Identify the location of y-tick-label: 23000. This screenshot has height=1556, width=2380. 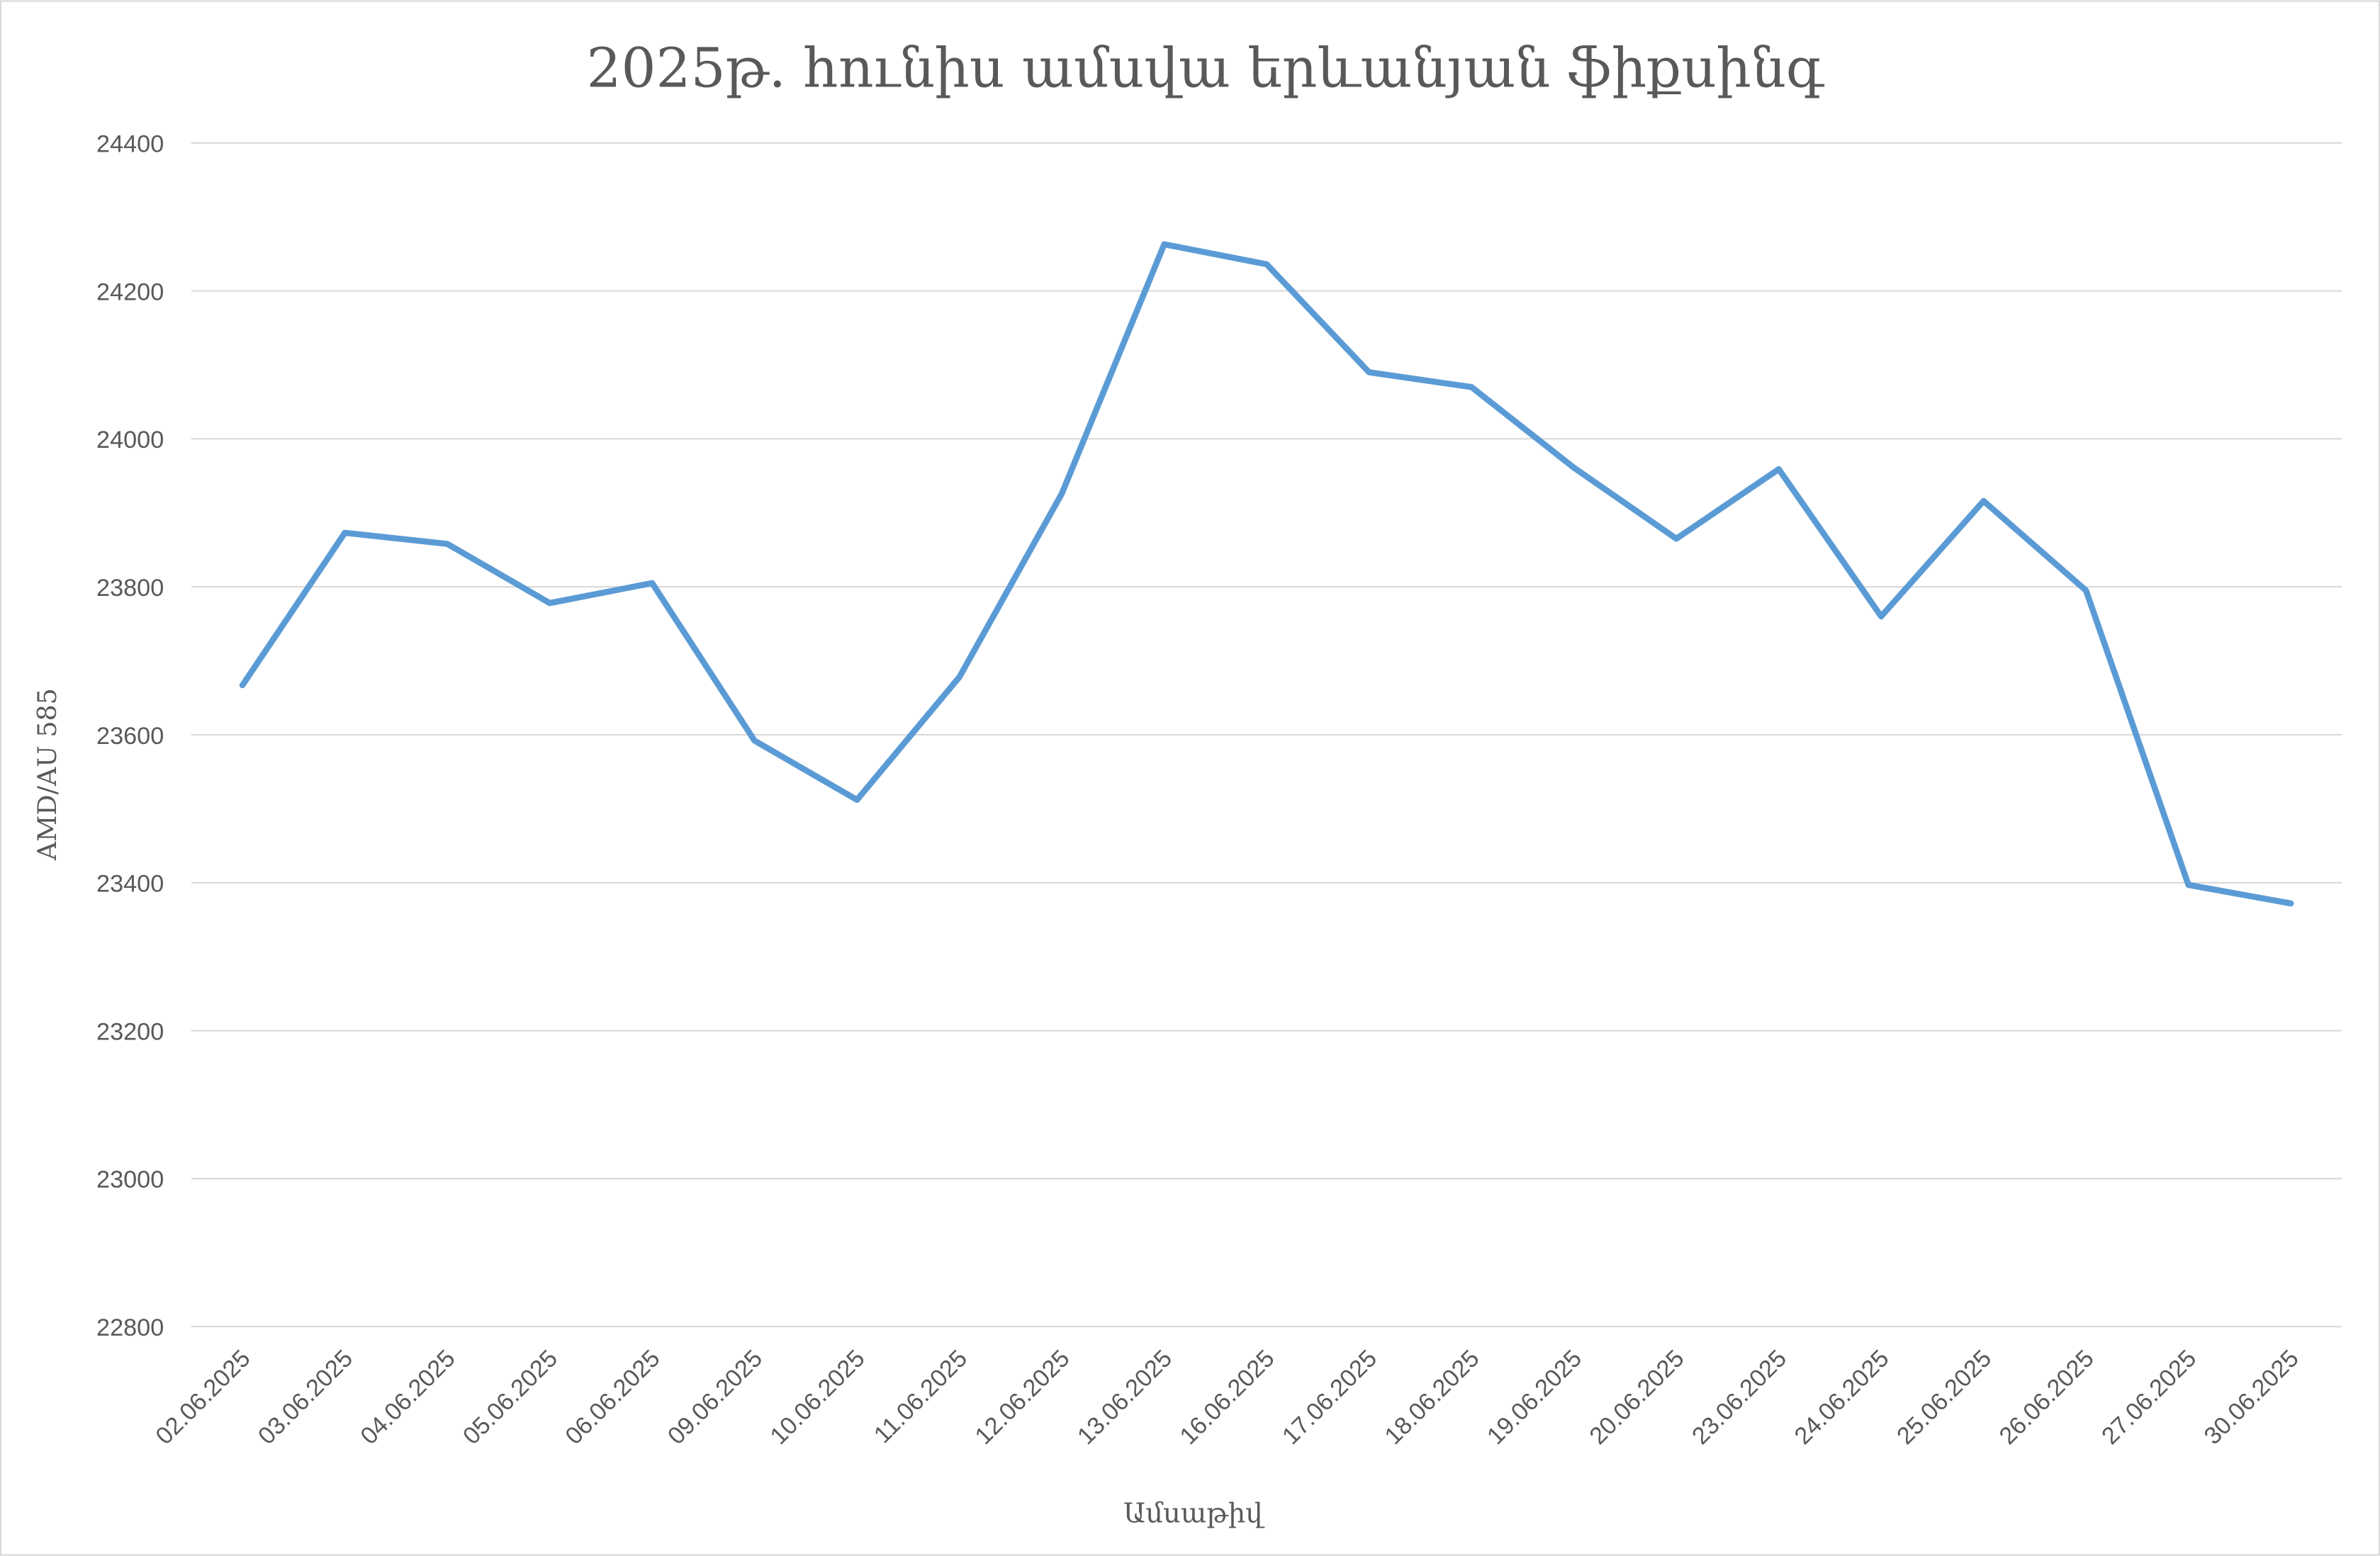
(130, 1179).